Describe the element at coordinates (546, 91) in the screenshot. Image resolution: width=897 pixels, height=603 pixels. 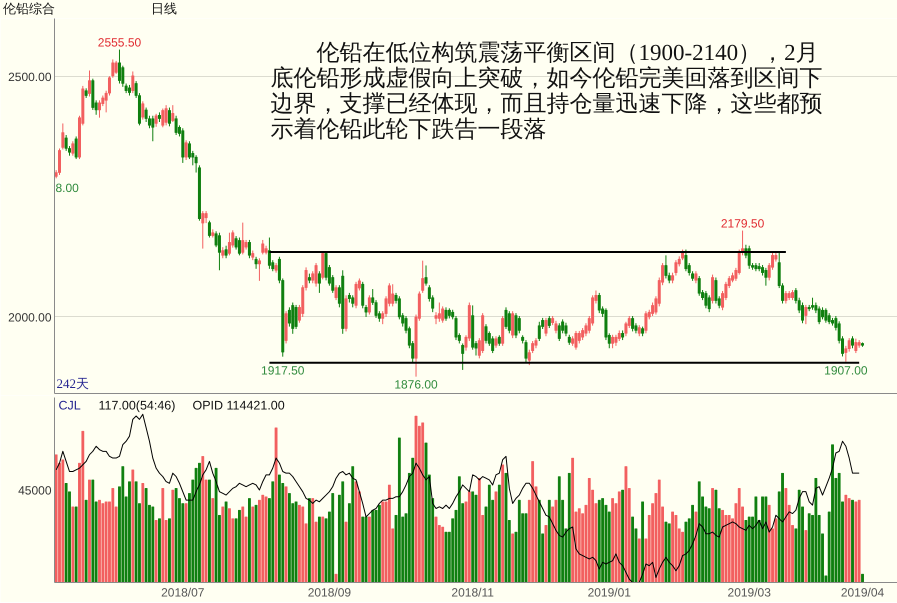
I see `annotation: 伦铅在低位构筑震荡平衡区间（1900-2140），2月底伦铅形成虚假向上突破，如今伦铅完美回落到区间下边界，支撑已经体现，而且持仓量迅速下降，这些都预示着伦铅此轮下跌告一段落` at that location.